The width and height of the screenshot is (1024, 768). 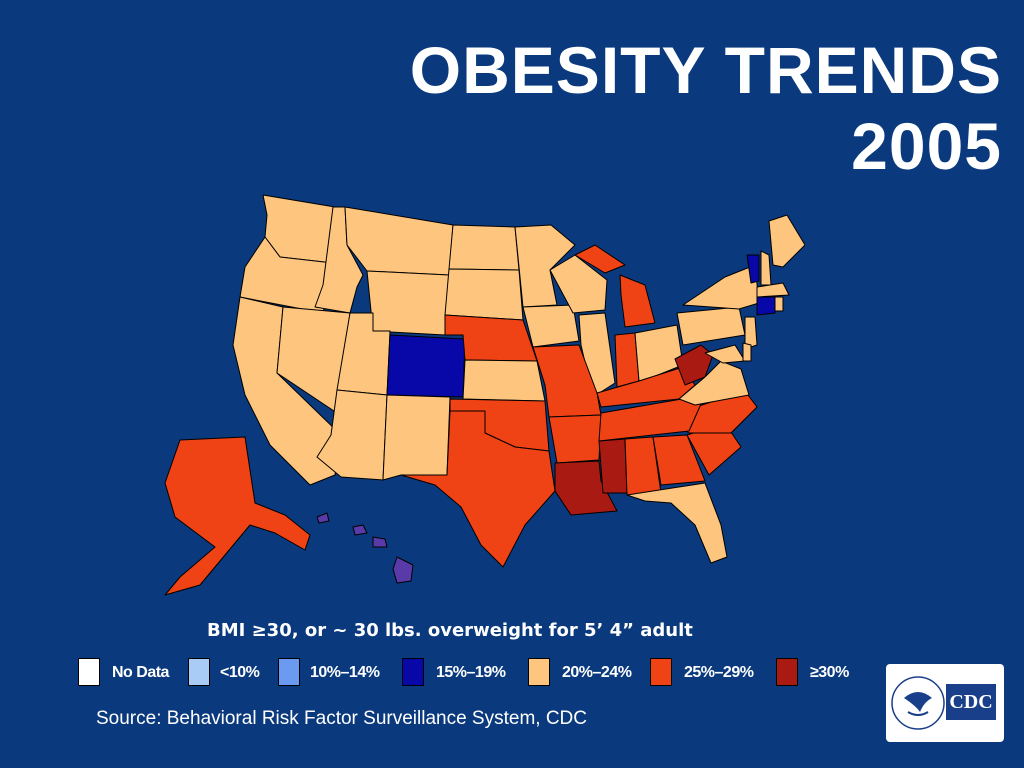 What do you see at coordinates (679, 460) in the screenshot?
I see `state-ga` at bounding box center [679, 460].